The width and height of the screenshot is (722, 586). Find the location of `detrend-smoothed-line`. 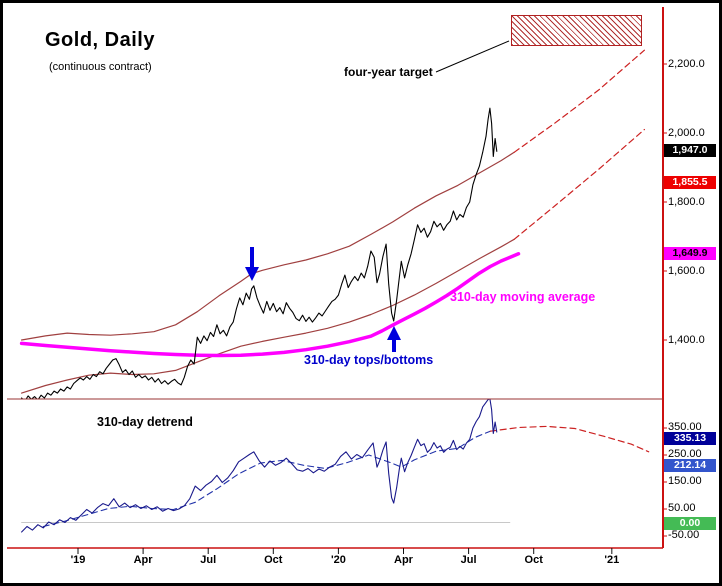

detrend-smoothed-line is located at coordinates (266, 479).